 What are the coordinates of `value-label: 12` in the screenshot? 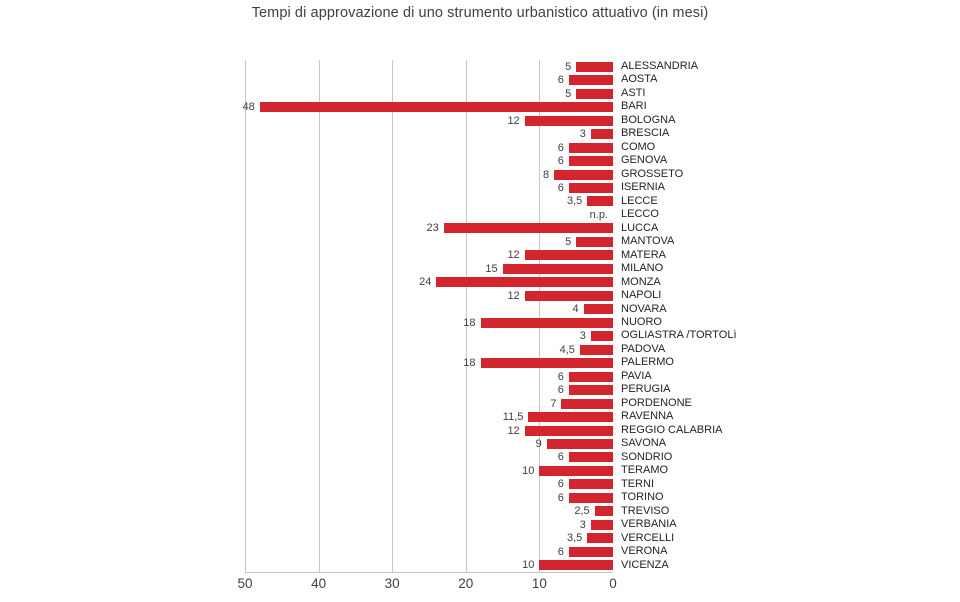 It's located at (513, 430).